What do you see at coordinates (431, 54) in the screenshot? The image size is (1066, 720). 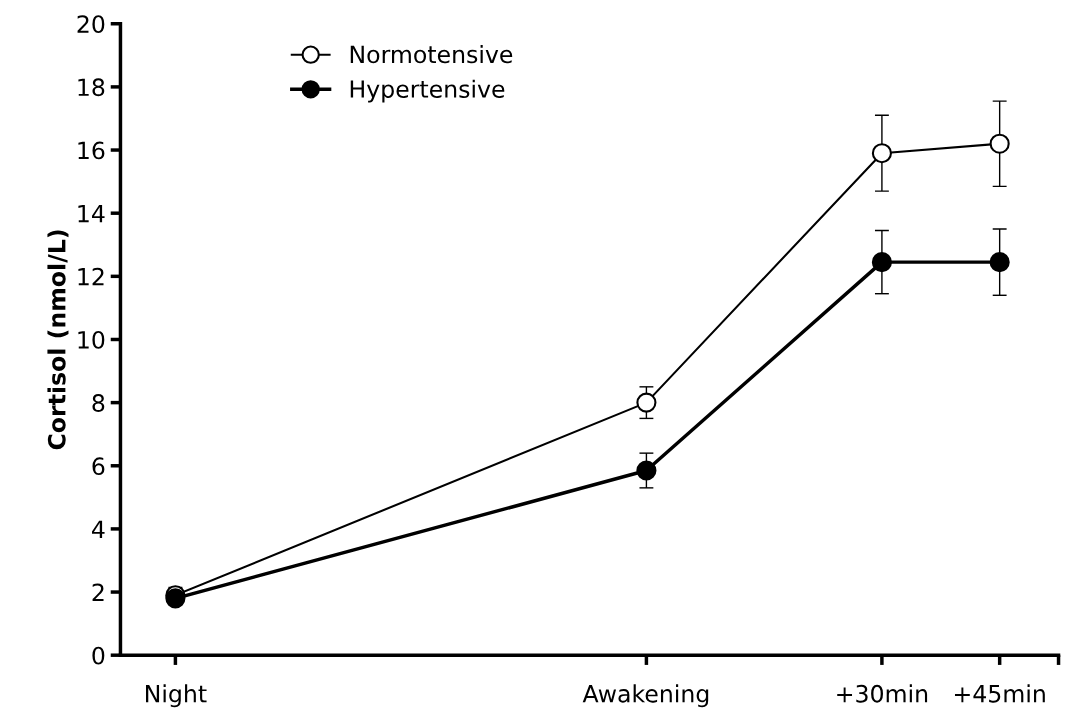 I see `legend-label: Normotensive` at bounding box center [431, 54].